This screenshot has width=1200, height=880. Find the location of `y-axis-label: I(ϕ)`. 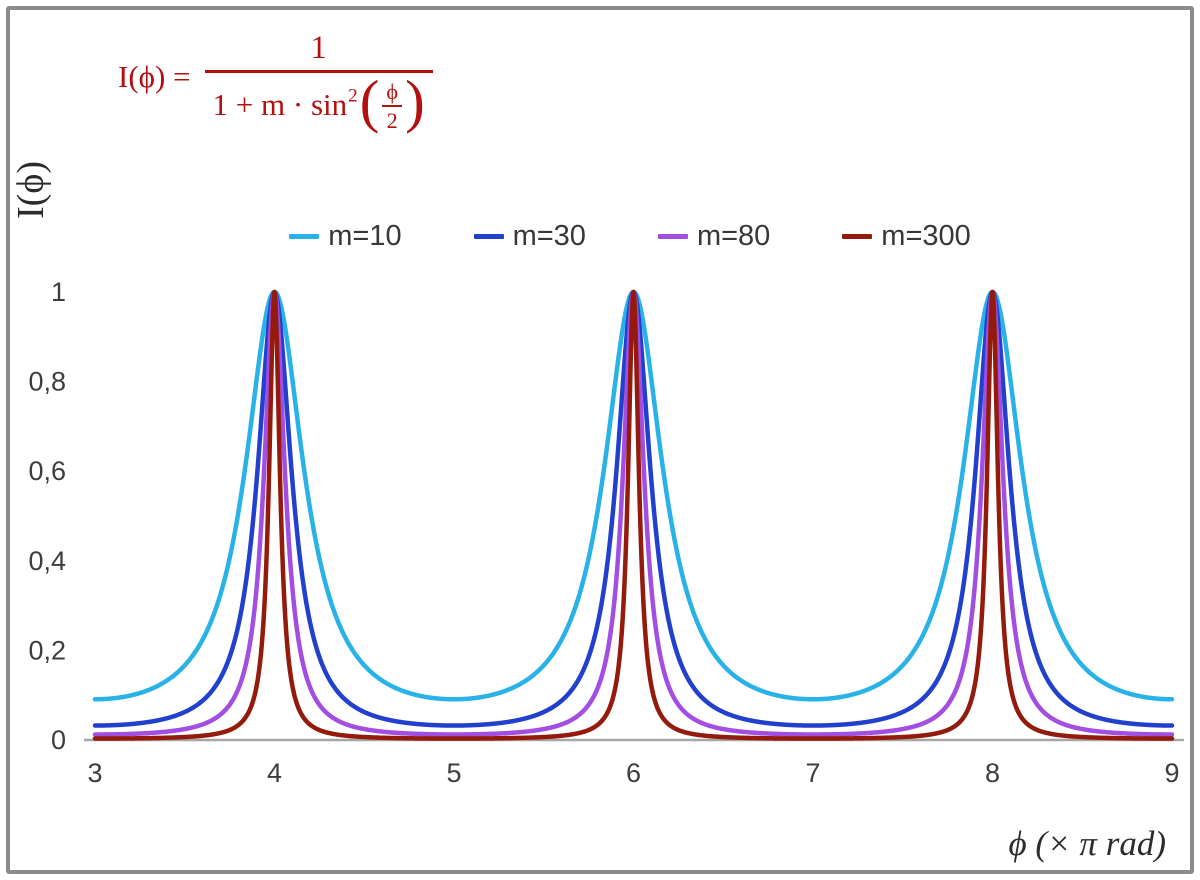

y-axis-label: I(ϕ) is located at coordinates (31, 190).